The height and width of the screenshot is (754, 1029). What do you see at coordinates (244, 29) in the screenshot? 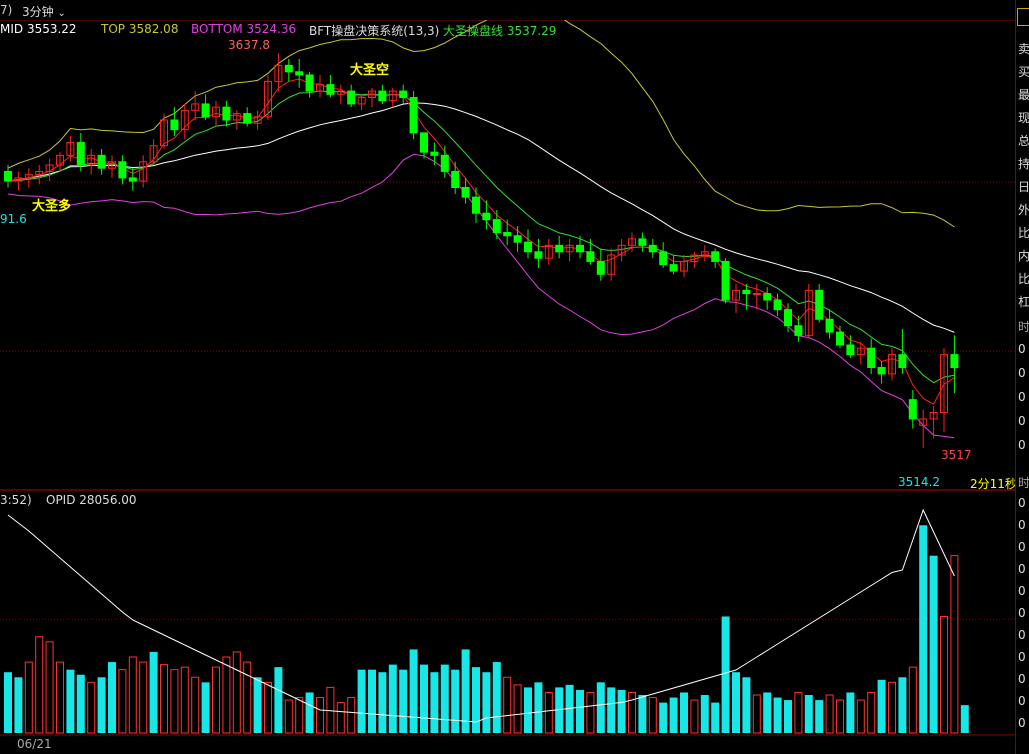
I see `legend-bottom: BOTTOM 3524.36` at bounding box center [244, 29].